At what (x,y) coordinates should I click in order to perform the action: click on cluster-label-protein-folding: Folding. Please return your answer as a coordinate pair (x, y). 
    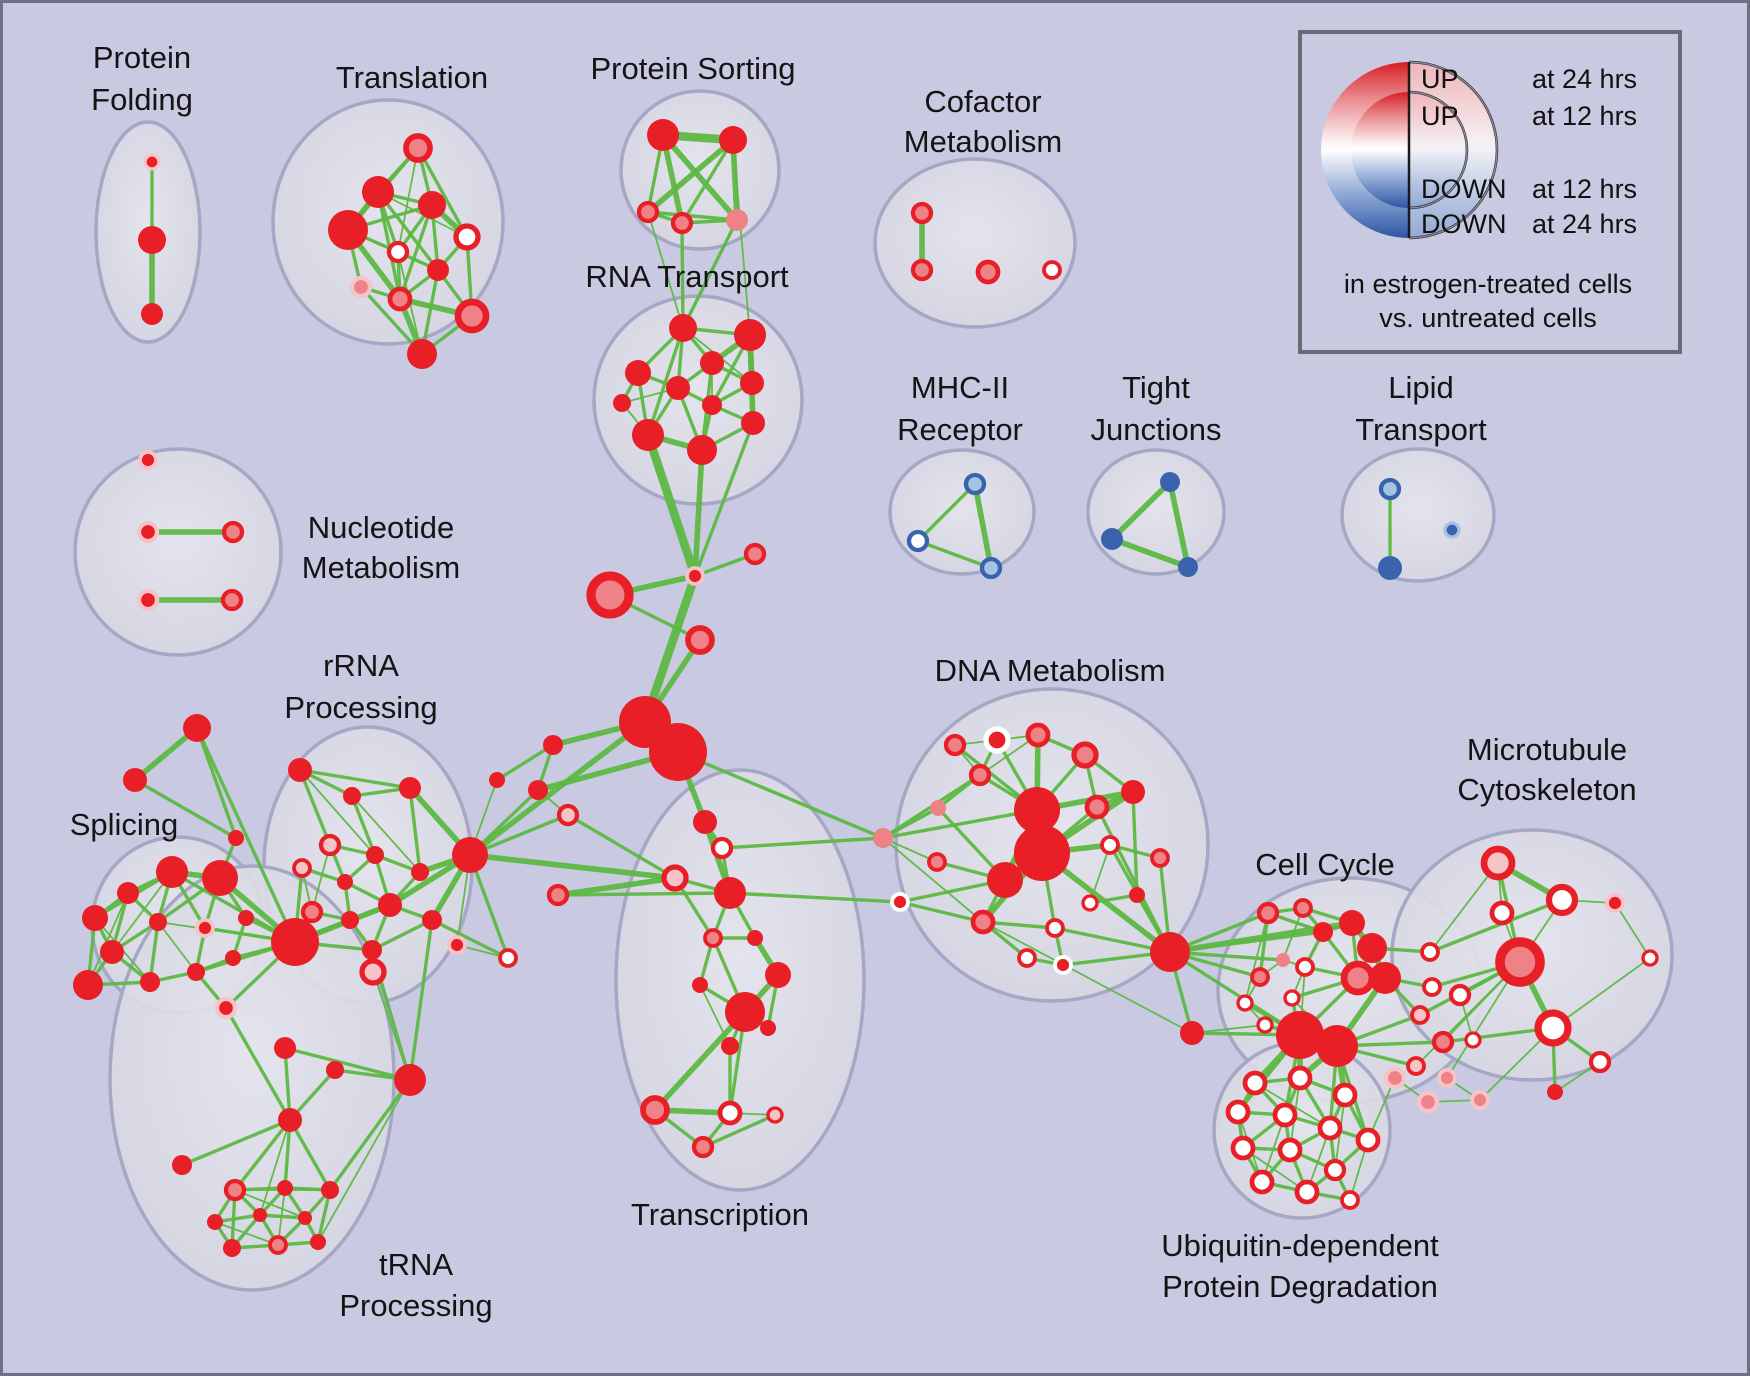
    Looking at the image, I should click on (142, 99).